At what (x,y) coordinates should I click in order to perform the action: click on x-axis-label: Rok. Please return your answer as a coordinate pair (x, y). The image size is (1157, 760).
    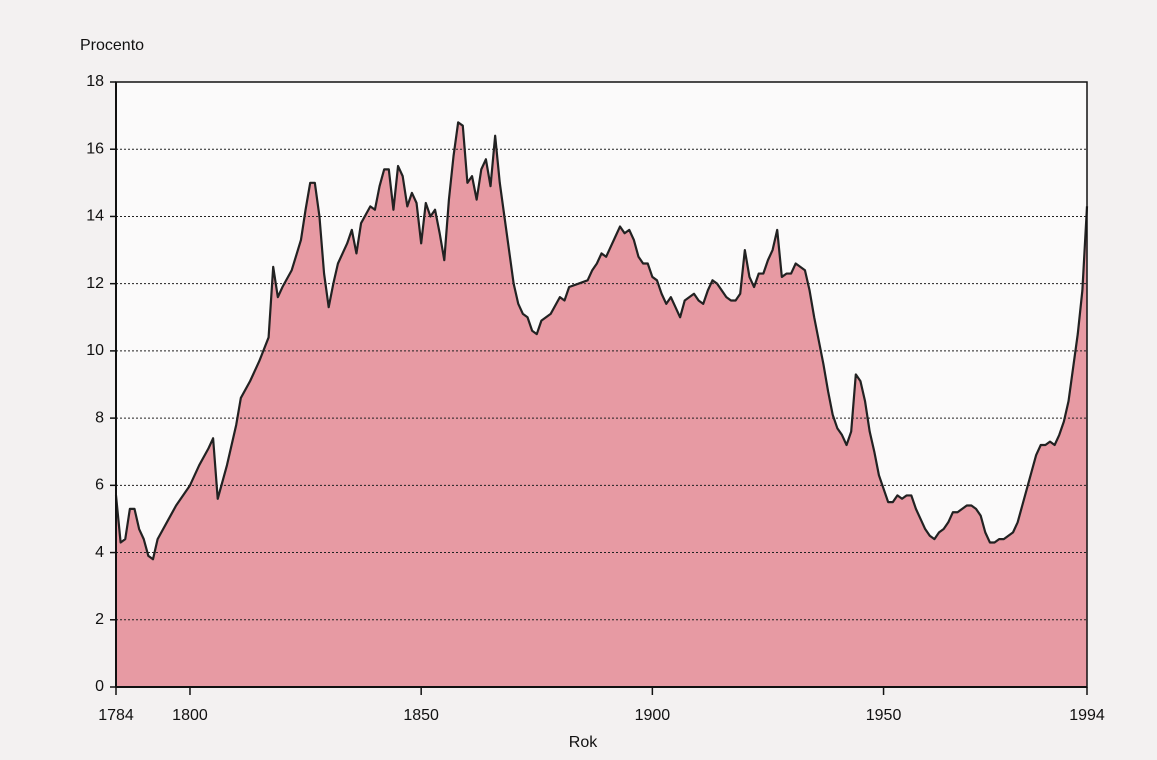
    Looking at the image, I should click on (583, 742).